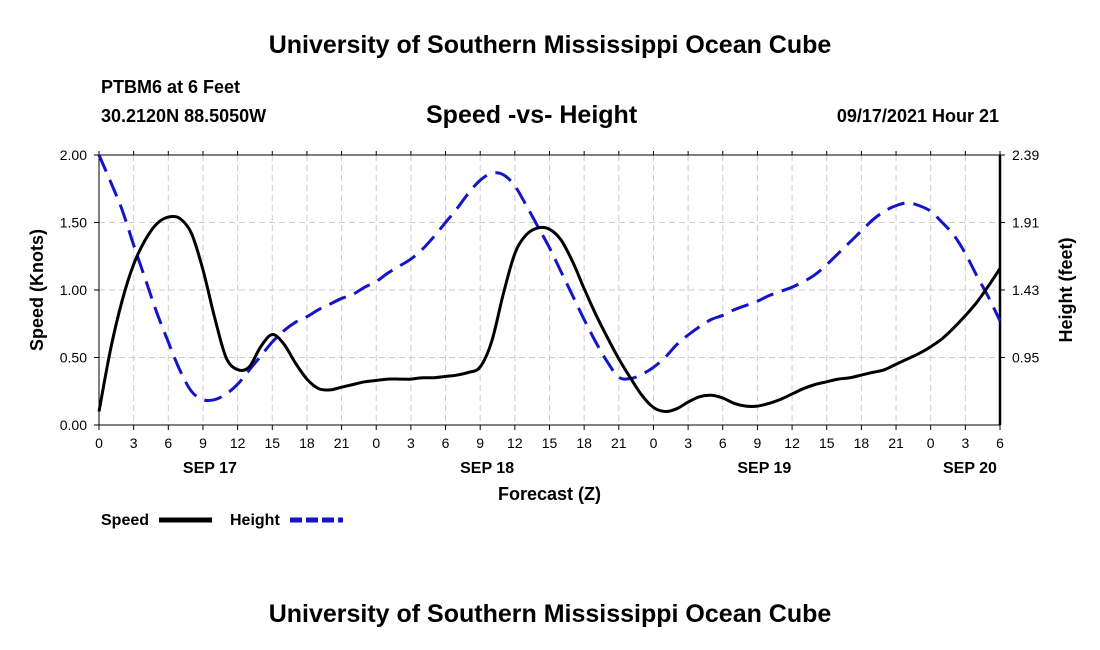 The image size is (1100, 650). What do you see at coordinates (73, 425) in the screenshot?
I see `y-tick-label: 0.00` at bounding box center [73, 425].